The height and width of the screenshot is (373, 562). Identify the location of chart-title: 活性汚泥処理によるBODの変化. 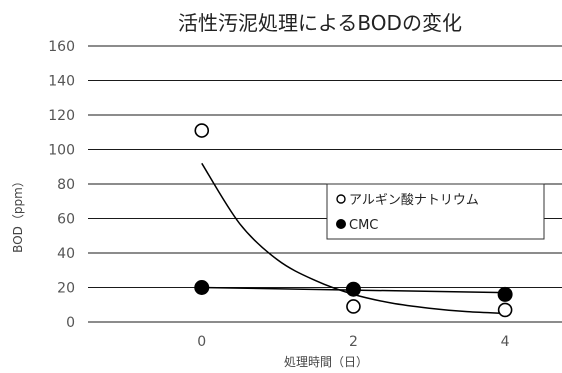
(320, 23).